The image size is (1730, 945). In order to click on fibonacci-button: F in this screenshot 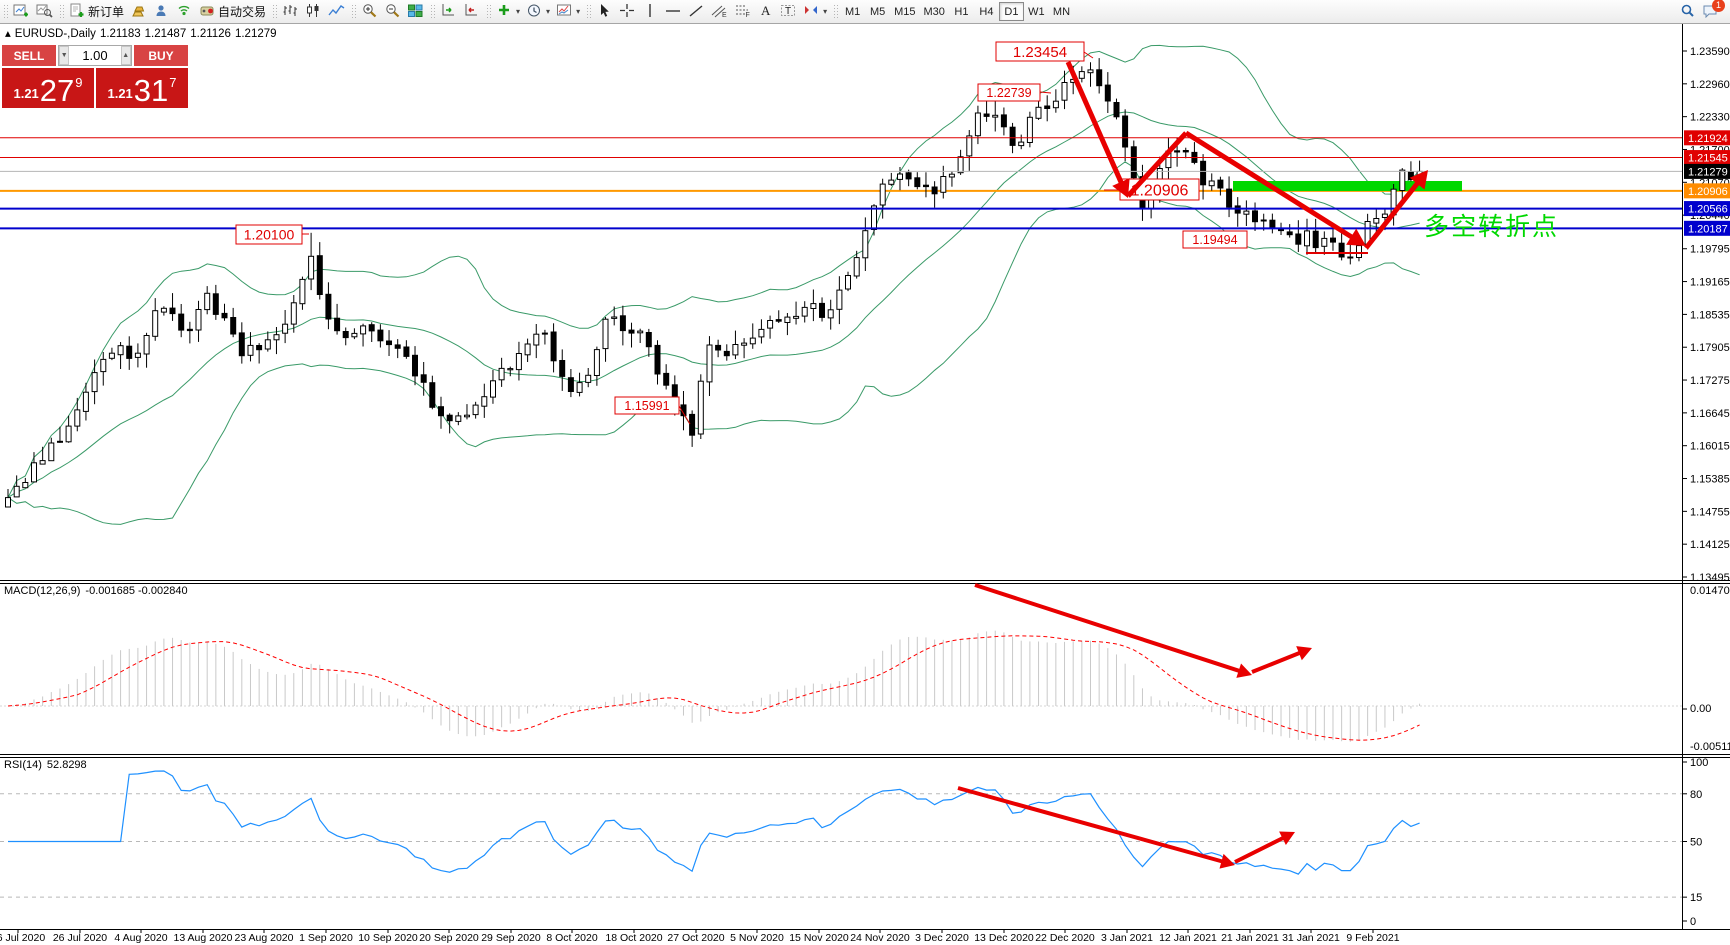, I will do `click(742, 11)`.